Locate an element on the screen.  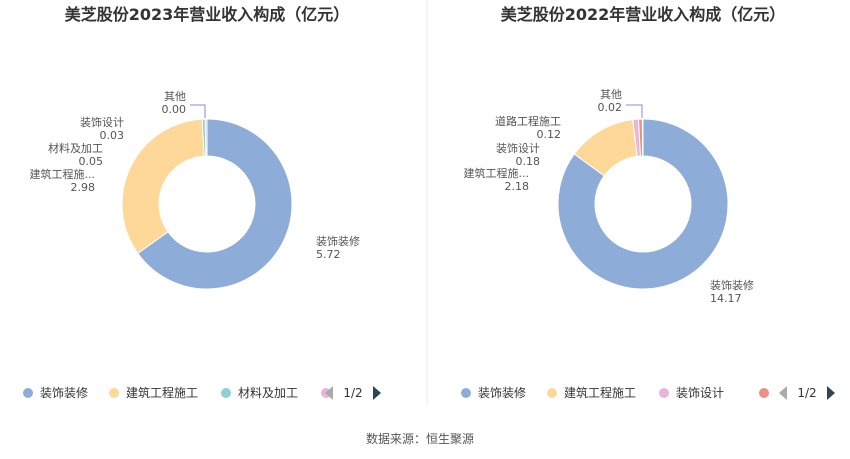
slice-value-label: 2.98 is located at coordinates (83, 187).